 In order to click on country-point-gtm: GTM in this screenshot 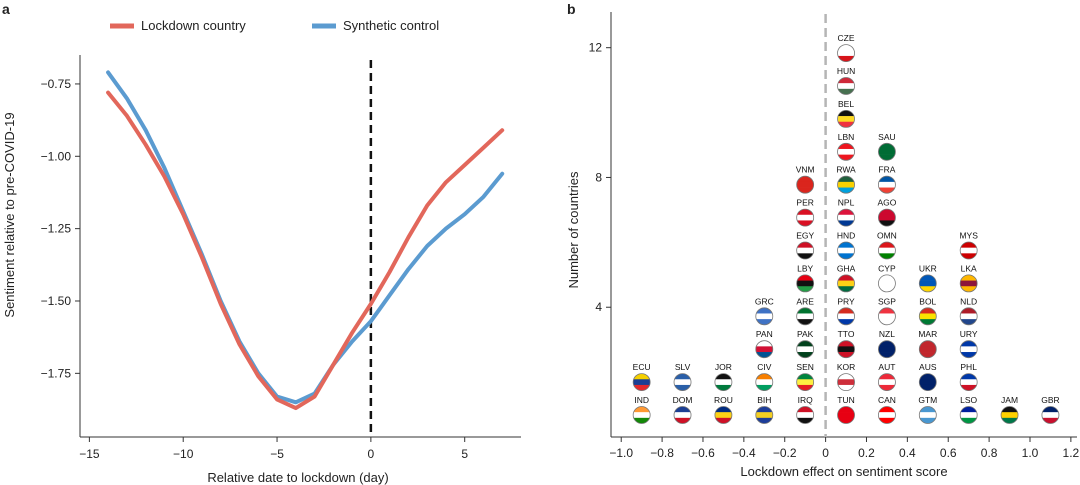, I will do `click(927, 409)`.